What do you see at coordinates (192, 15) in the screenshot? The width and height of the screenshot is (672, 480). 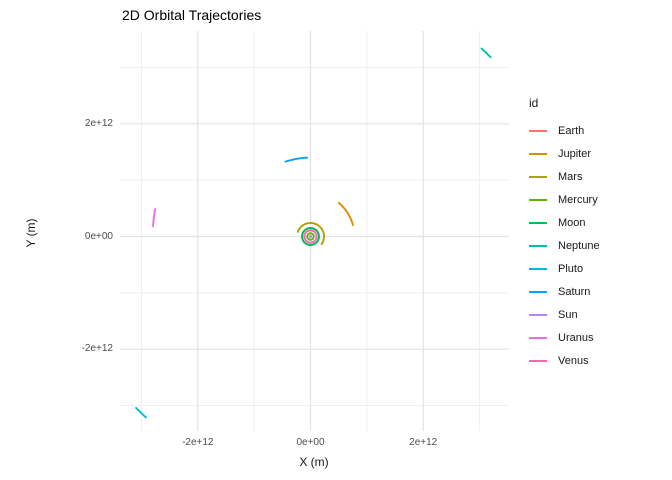 I see `plot-title: 2D Orbital Trajectories` at bounding box center [192, 15].